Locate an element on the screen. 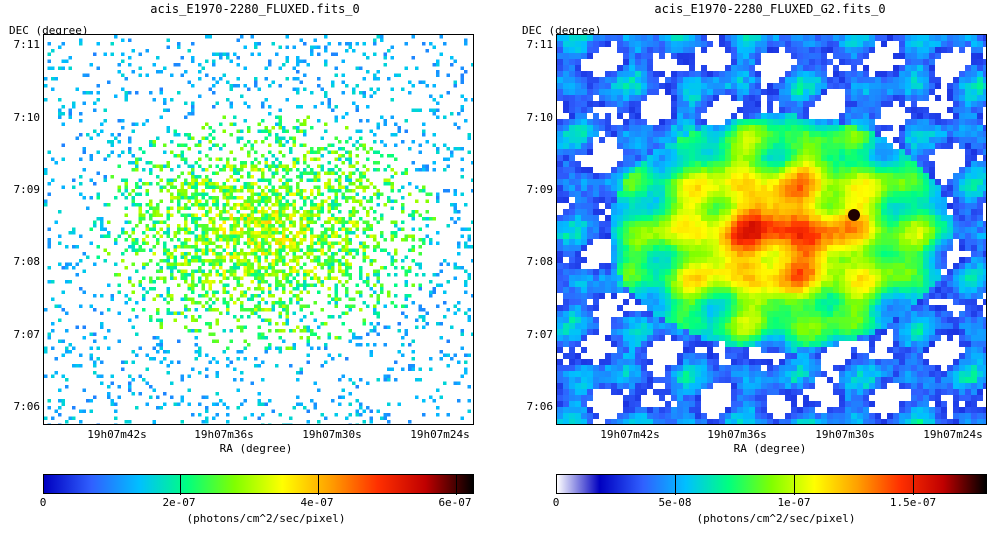 Image resolution: width=1000 pixels, height=548 pixels. right-colorbar-tick: 1.5e-07 is located at coordinates (913, 502).